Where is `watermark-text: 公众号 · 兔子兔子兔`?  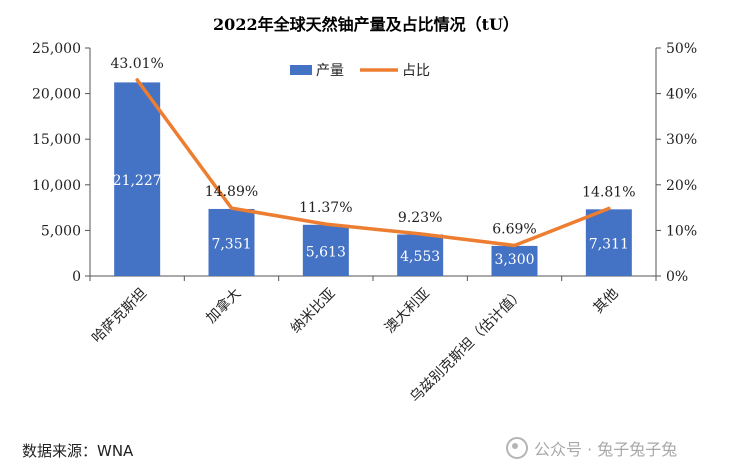
watermark-text: 公众号 · 兔子兔子兔 is located at coordinates (606, 449).